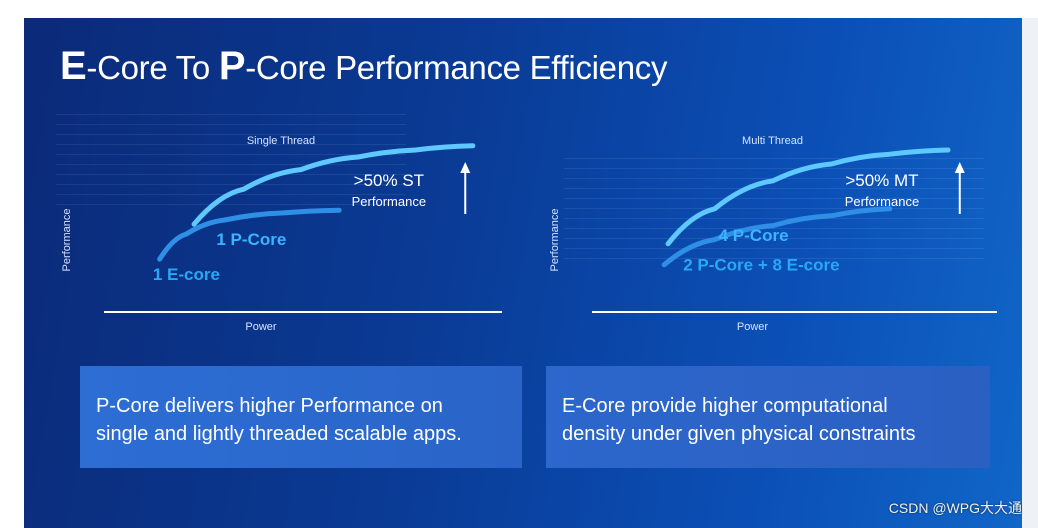 The image size is (1038, 528). What do you see at coordinates (456, 67) in the screenshot?
I see `title-end: -Core Performance Efficiency` at bounding box center [456, 67].